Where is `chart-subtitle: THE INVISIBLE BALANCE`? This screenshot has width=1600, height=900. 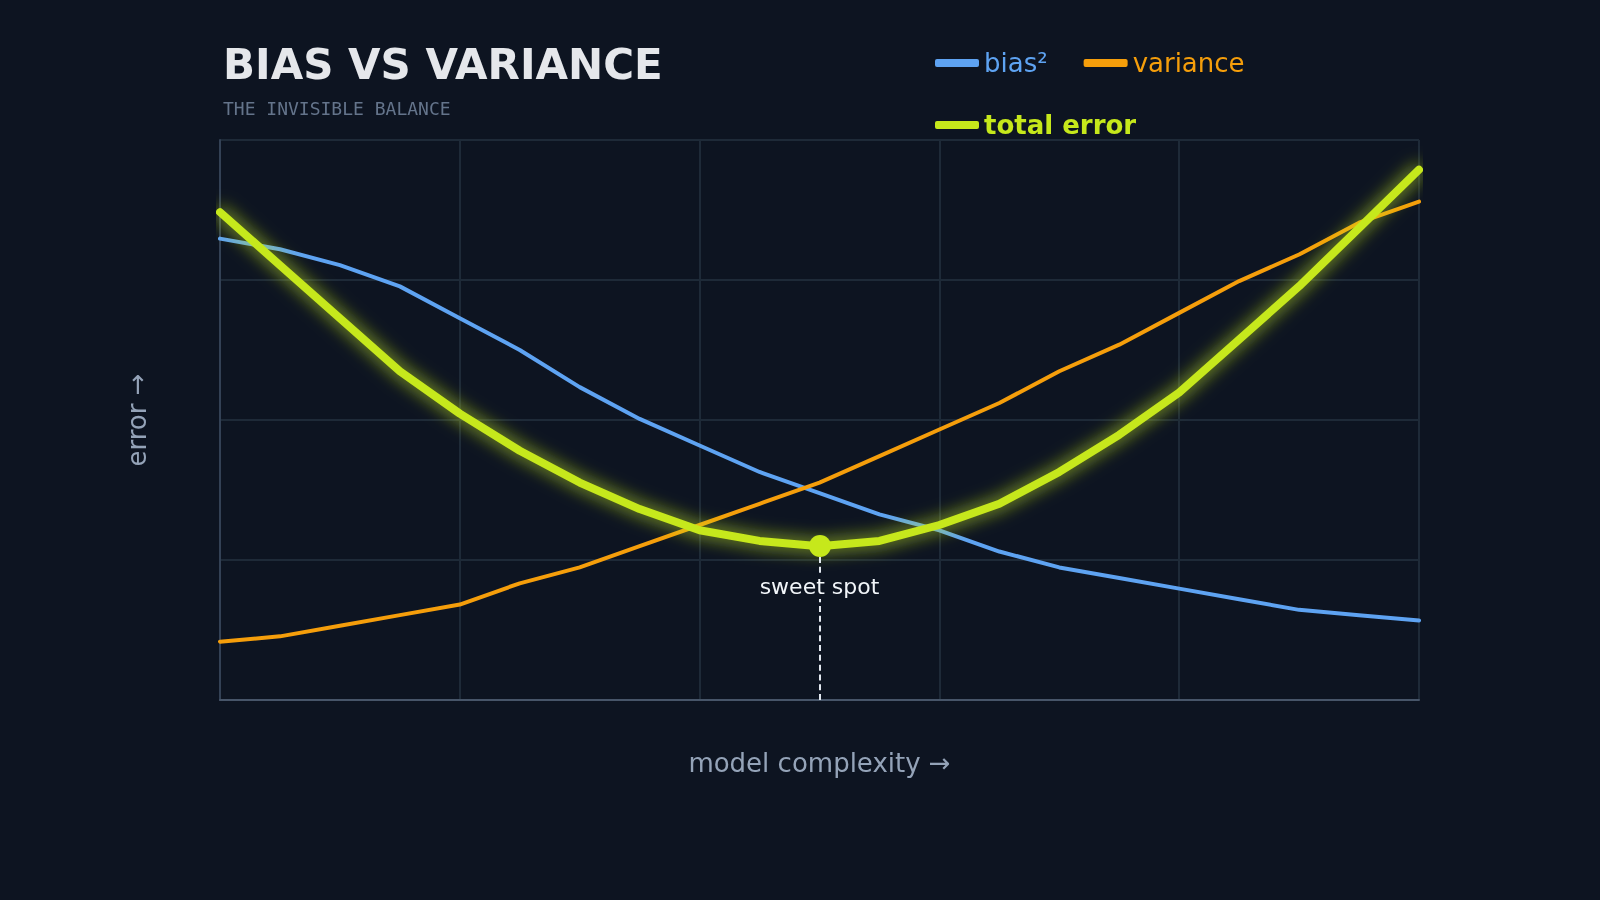
chart-subtitle: THE INVISIBLE BALANCE is located at coordinates (337, 108).